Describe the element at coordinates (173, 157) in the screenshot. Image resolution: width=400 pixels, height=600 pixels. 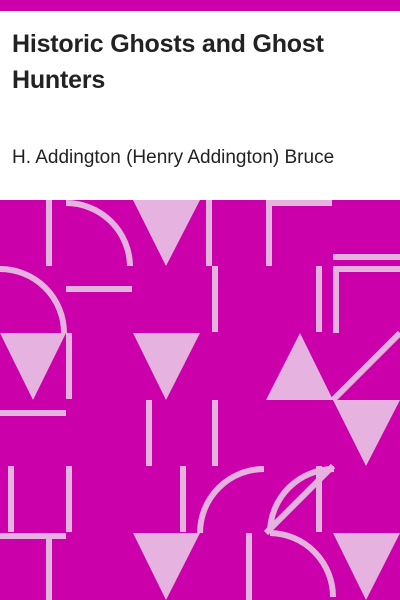
I see `book-author: H. Addington (Henry Addington) Bruce` at that location.